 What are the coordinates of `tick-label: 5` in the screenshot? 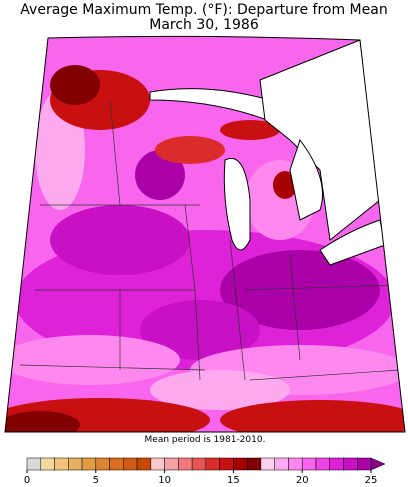 It's located at (96, 479).